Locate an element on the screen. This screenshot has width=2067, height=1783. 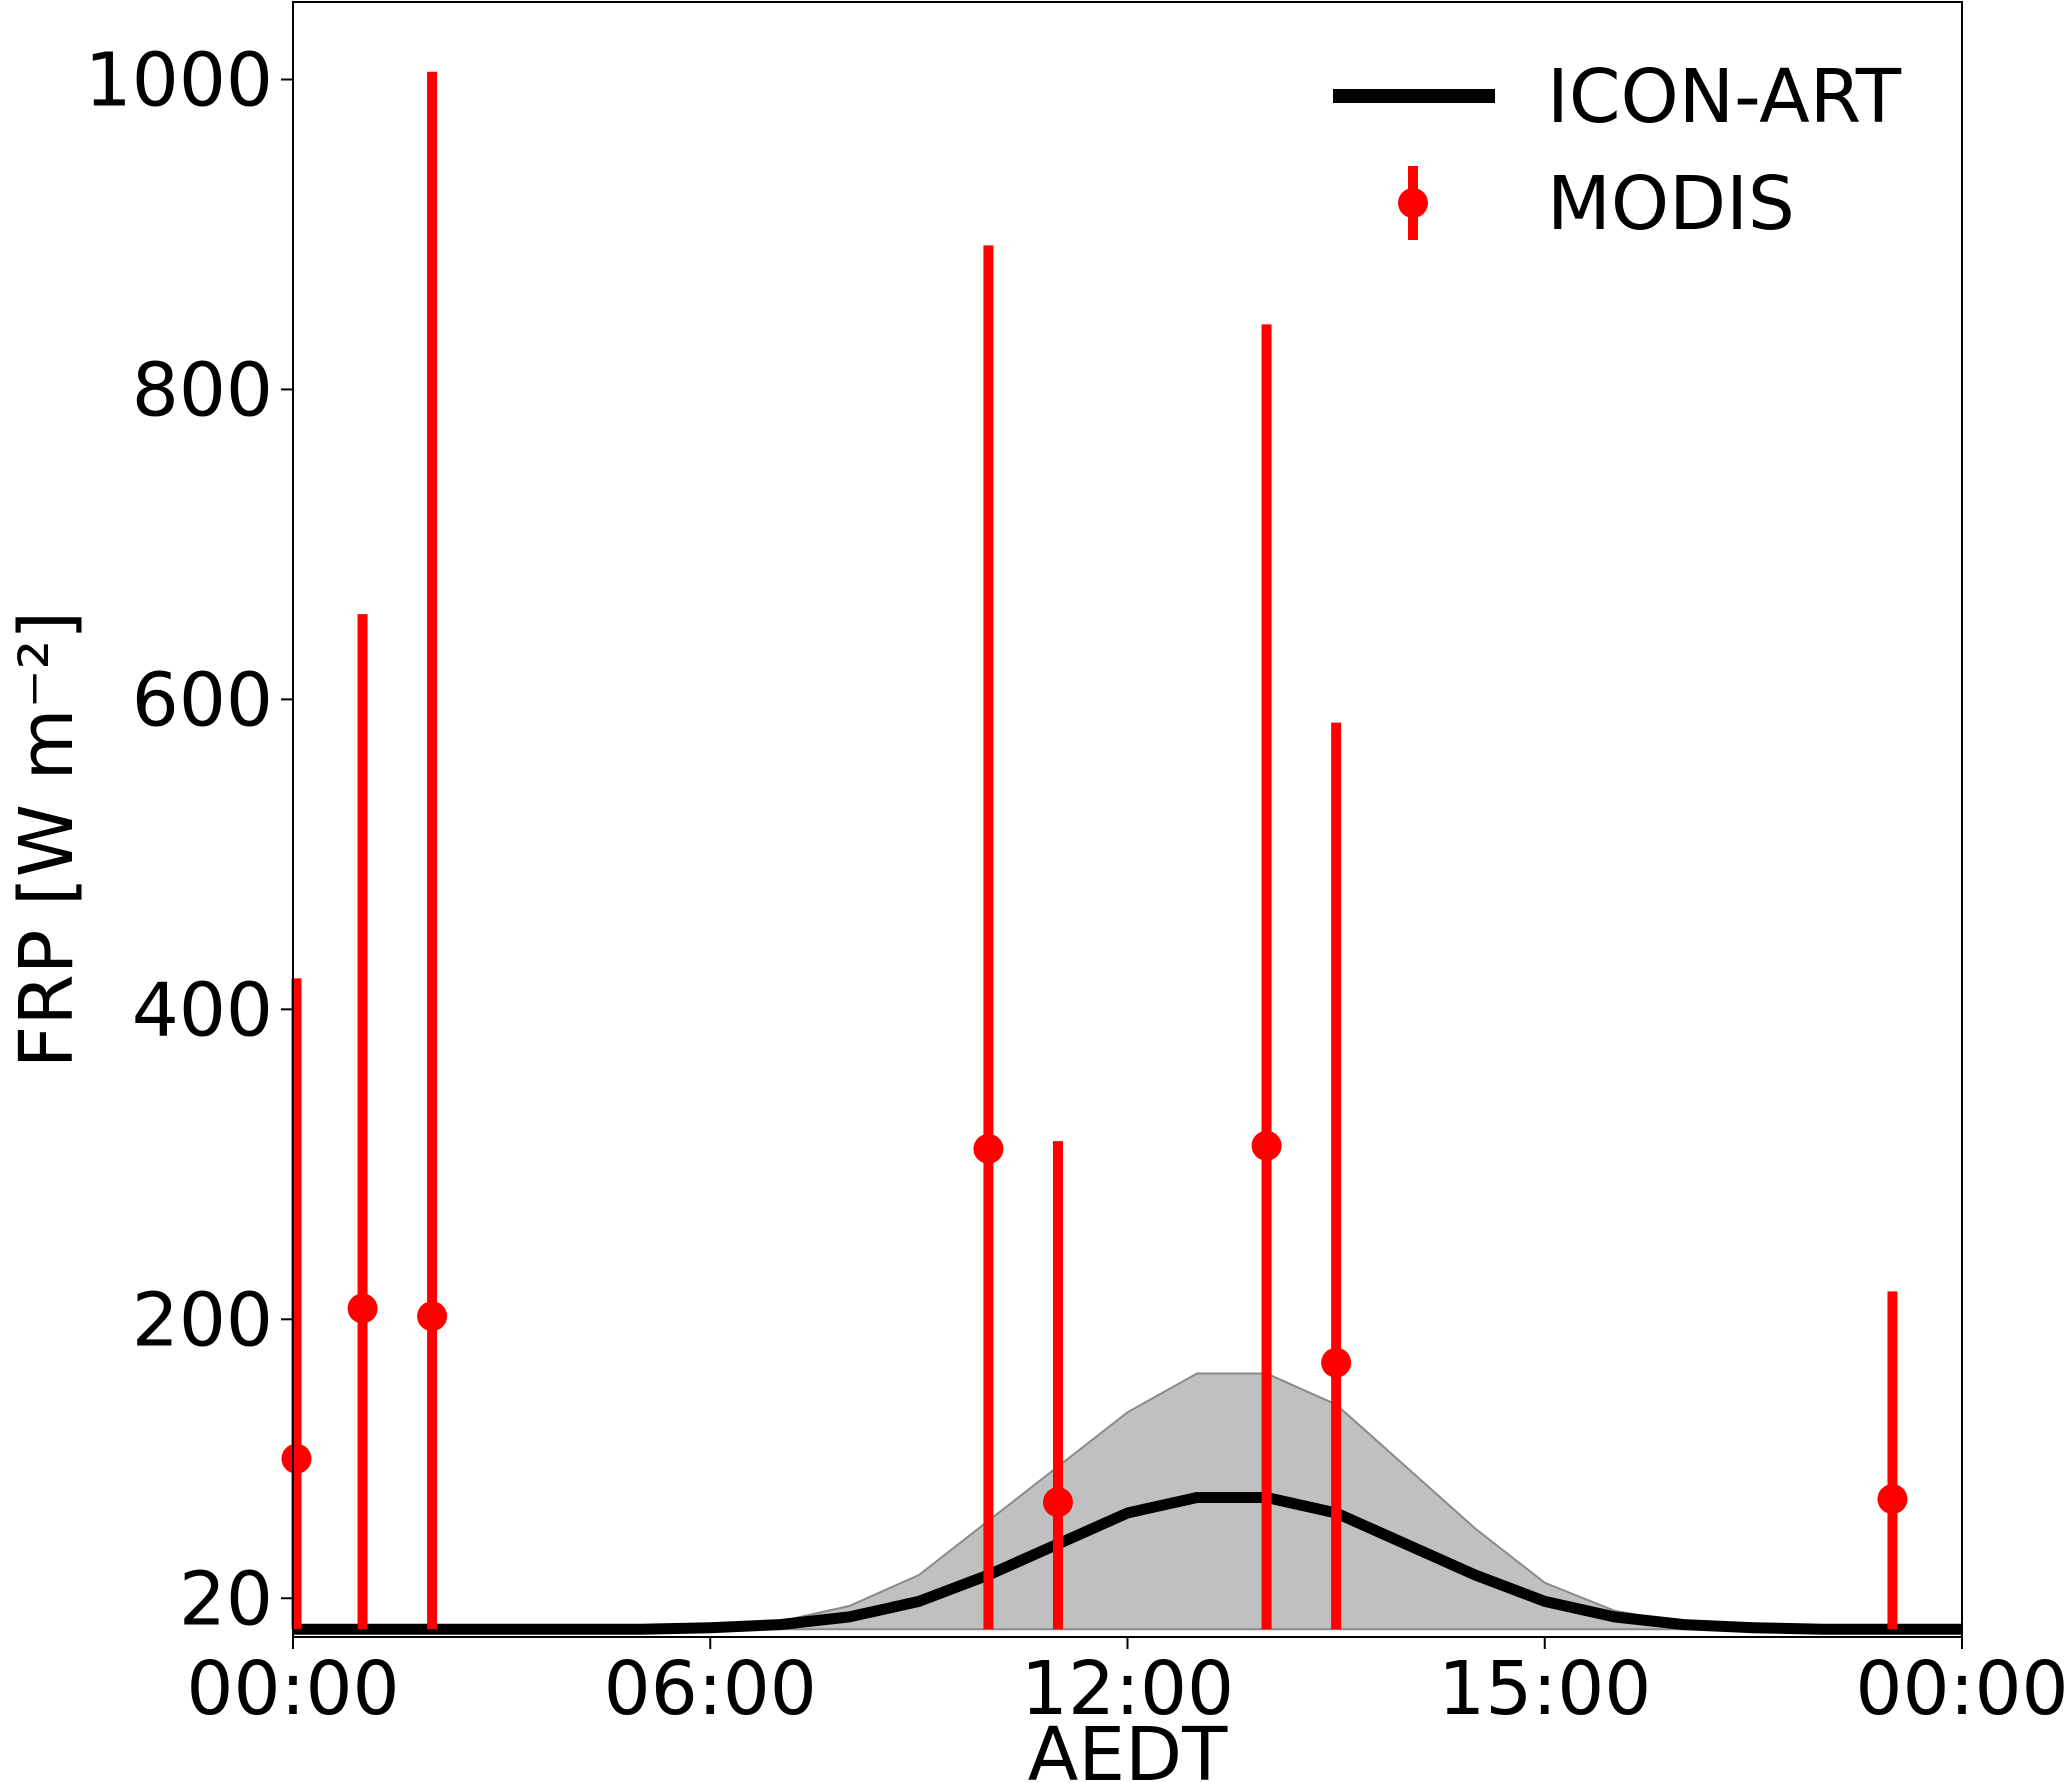
y-tick-label: 1000 is located at coordinates (179, 80).